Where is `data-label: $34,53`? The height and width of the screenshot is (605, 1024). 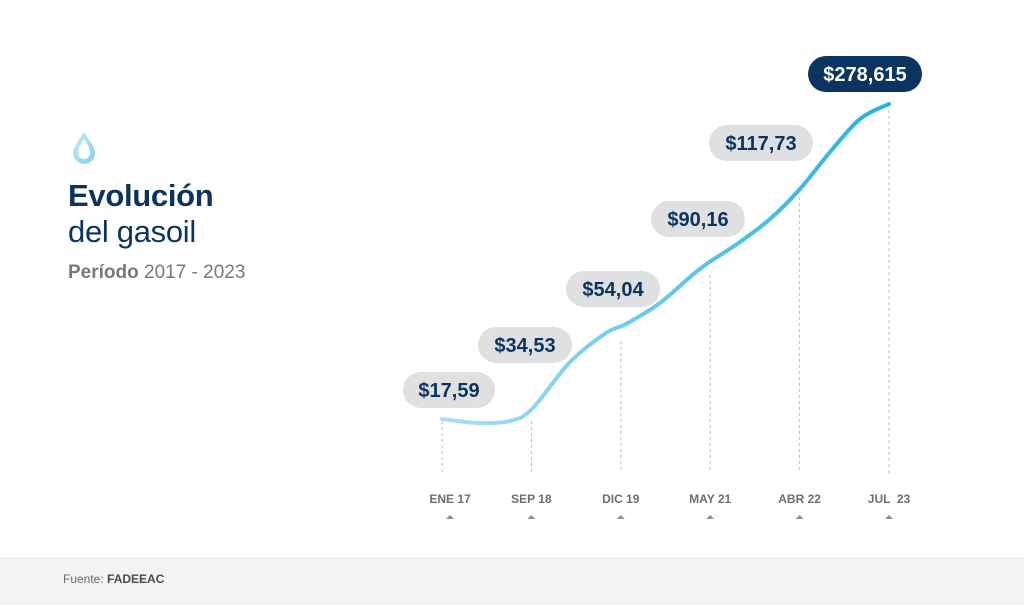 data-label: $34,53 is located at coordinates (525, 345).